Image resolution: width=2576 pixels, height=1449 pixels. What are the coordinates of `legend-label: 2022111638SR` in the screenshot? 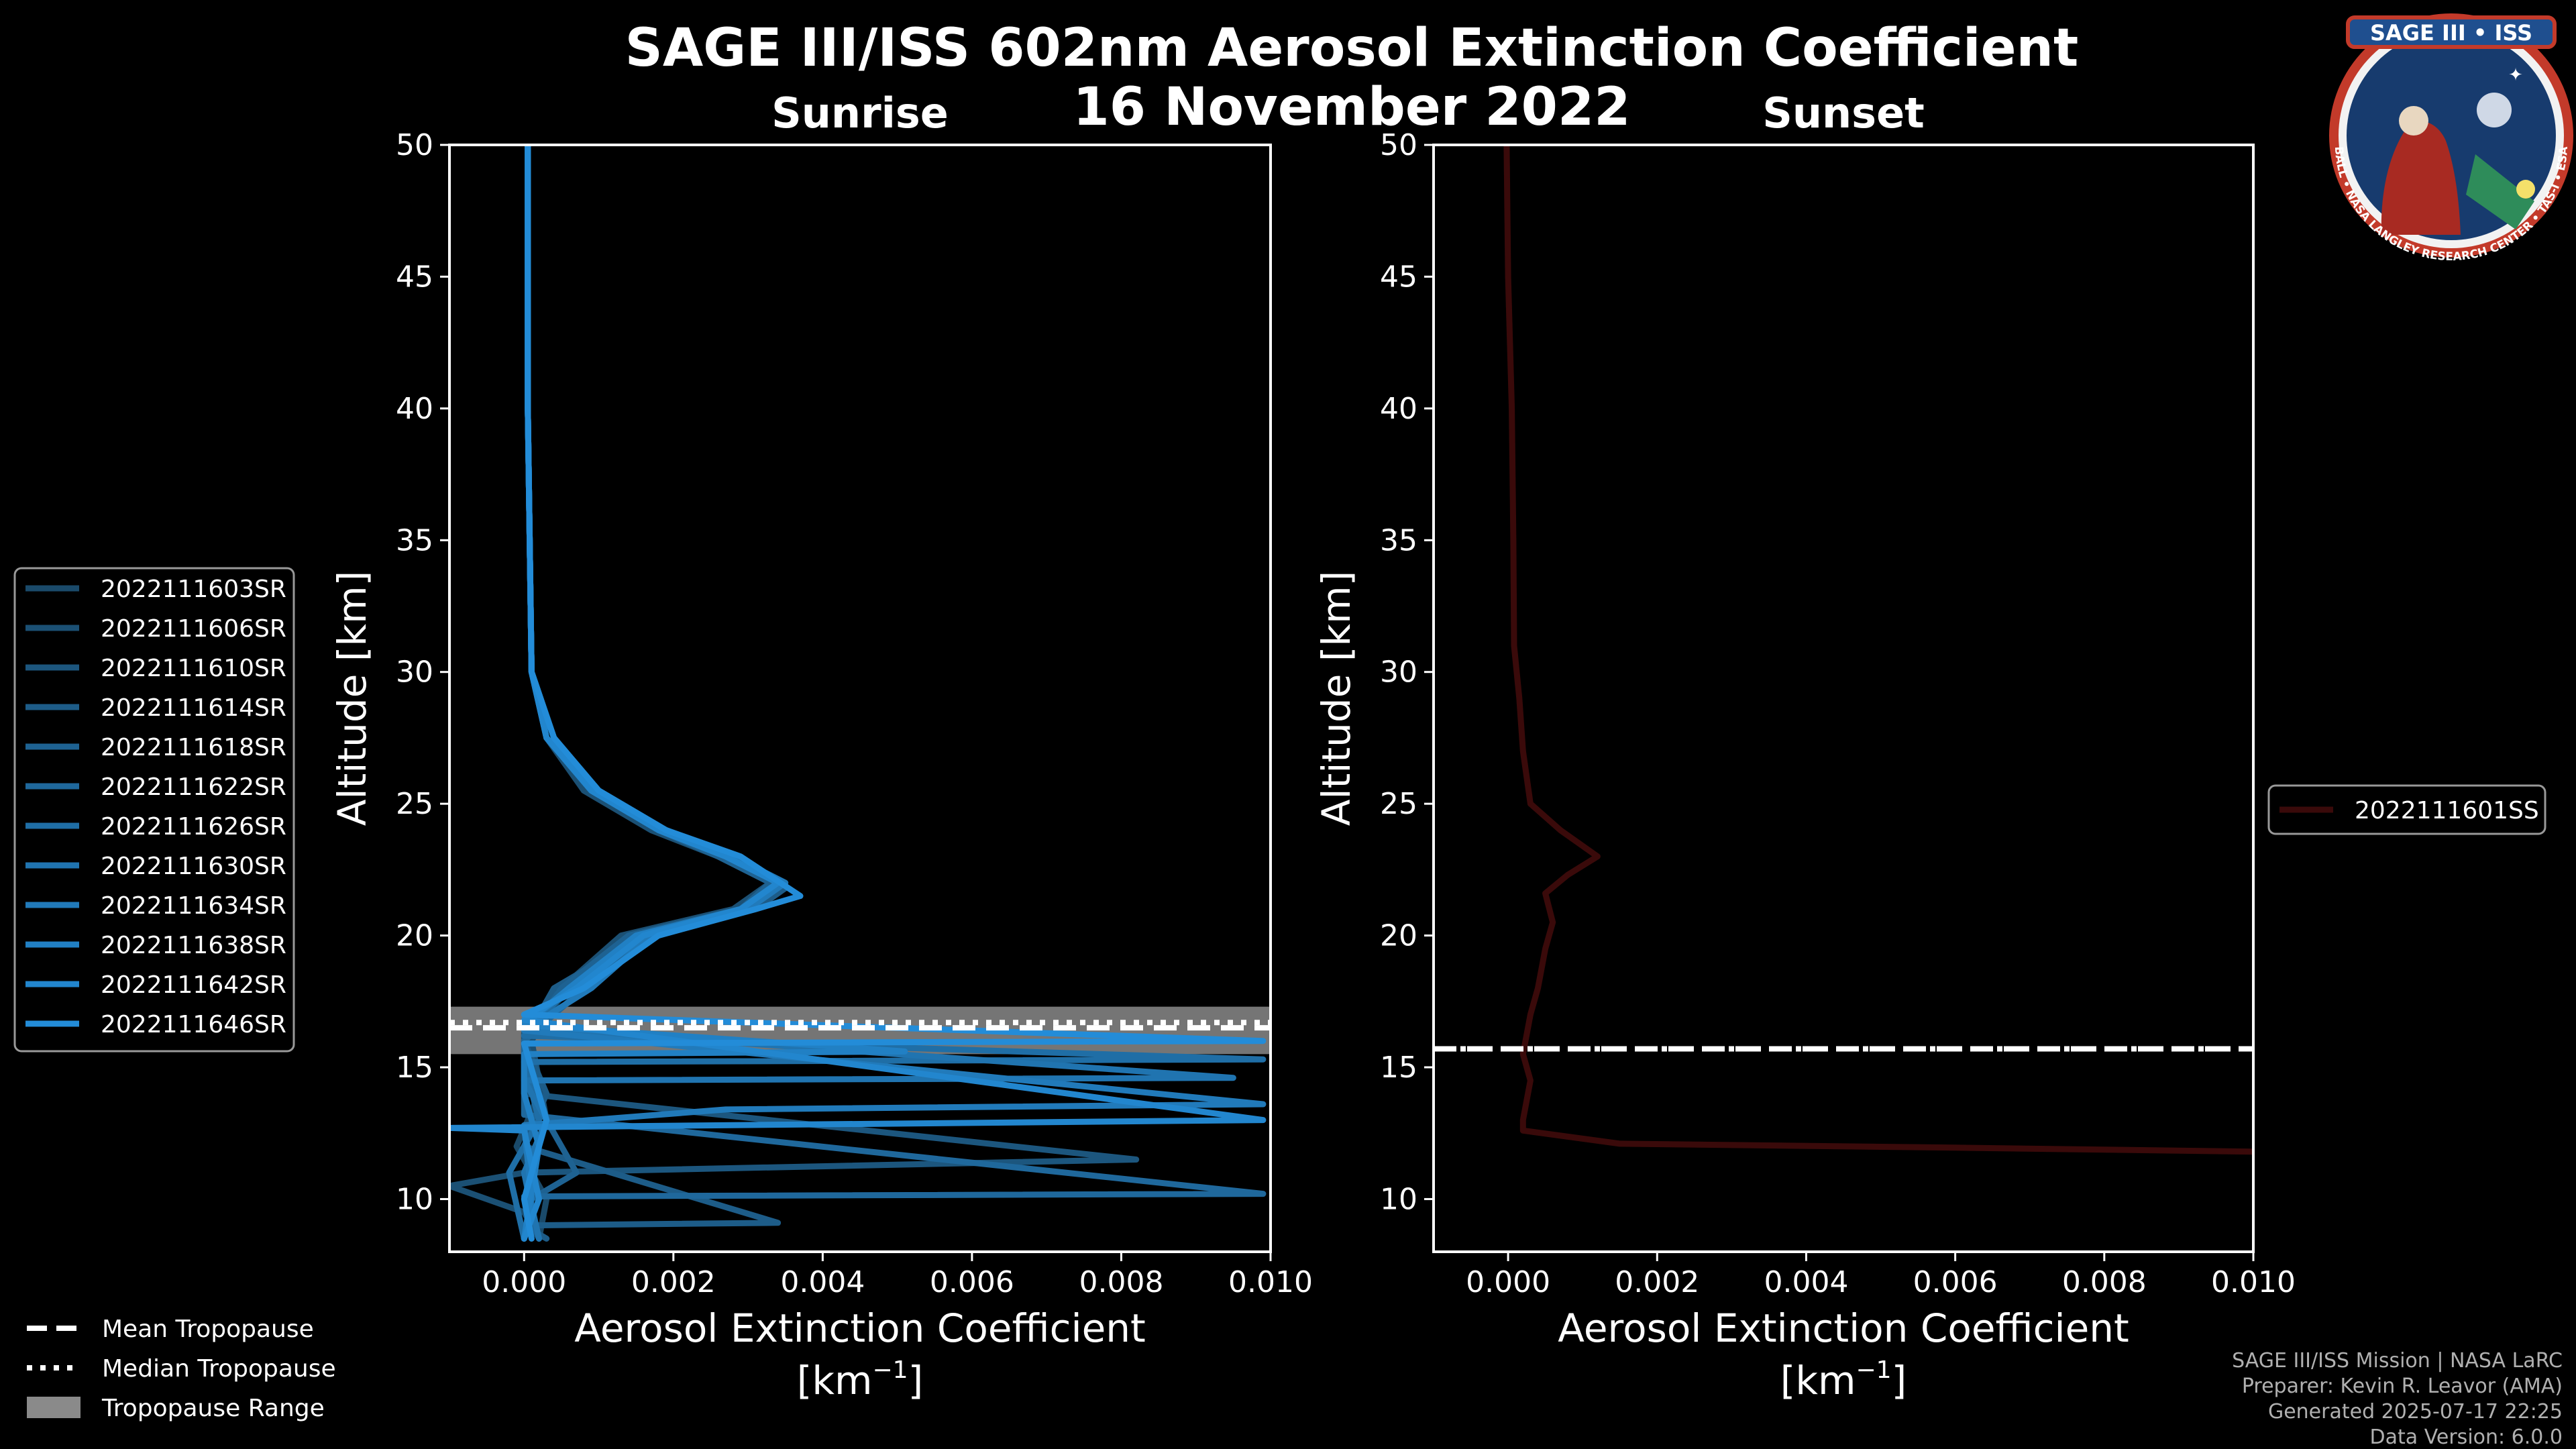 It's located at (193, 945).